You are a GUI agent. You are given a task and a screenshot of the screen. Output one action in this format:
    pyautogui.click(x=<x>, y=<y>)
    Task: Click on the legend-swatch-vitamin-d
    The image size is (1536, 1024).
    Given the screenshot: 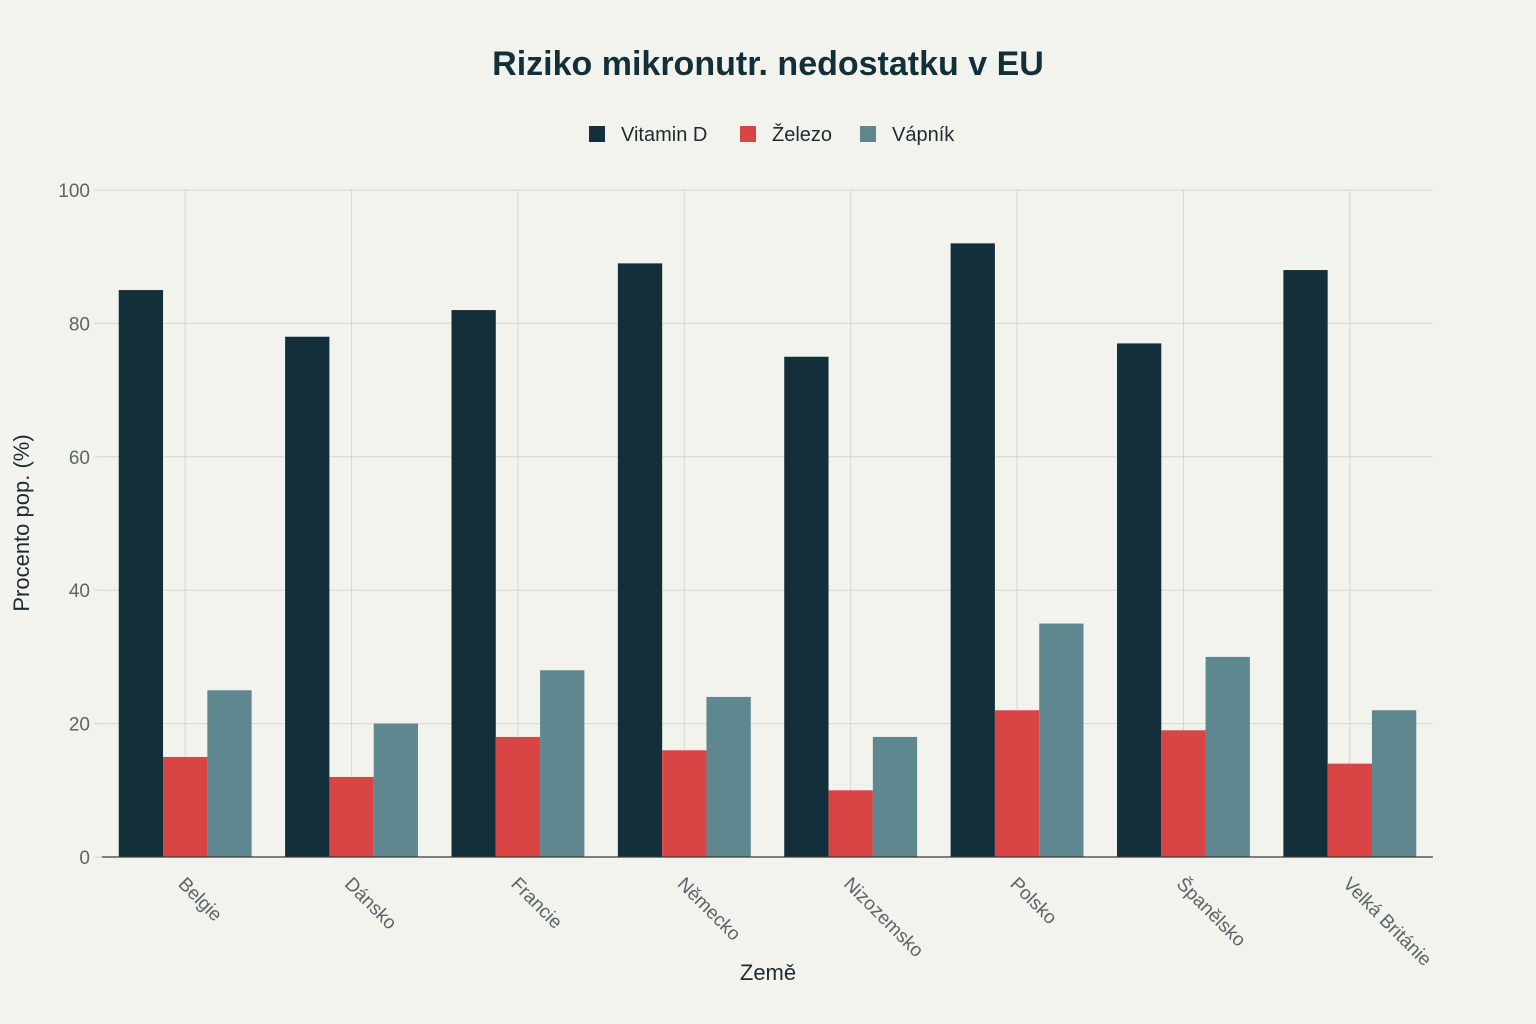 What is the action you would take?
    pyautogui.click(x=597, y=134)
    